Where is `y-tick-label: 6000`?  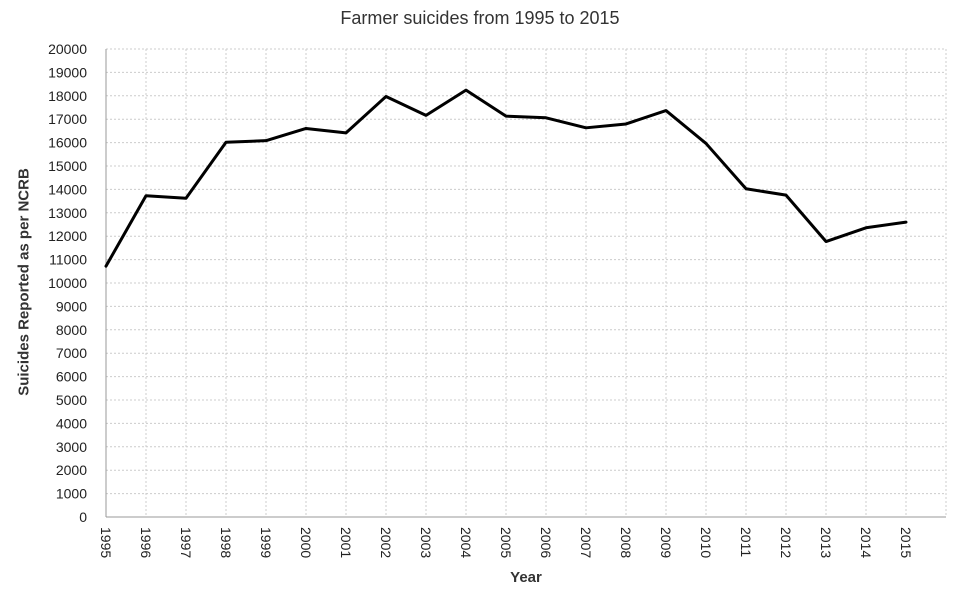 y-tick-label: 6000 is located at coordinates (71, 377).